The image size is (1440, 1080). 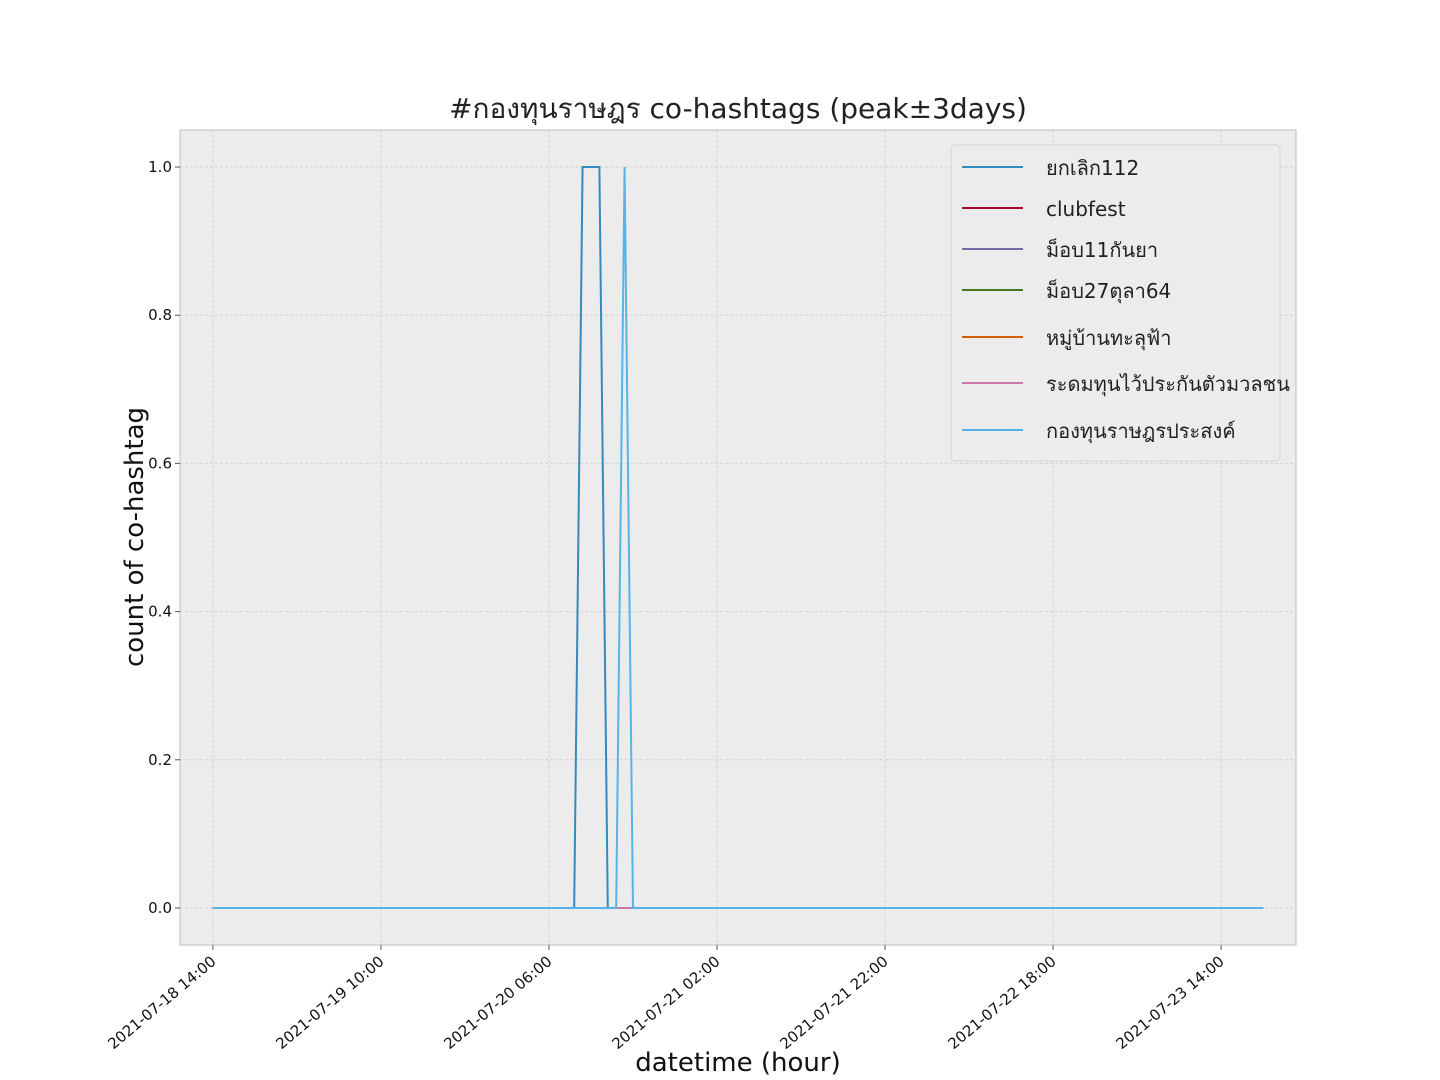 What do you see at coordinates (160, 167) in the screenshot?
I see `y-tick-label: 1.0` at bounding box center [160, 167].